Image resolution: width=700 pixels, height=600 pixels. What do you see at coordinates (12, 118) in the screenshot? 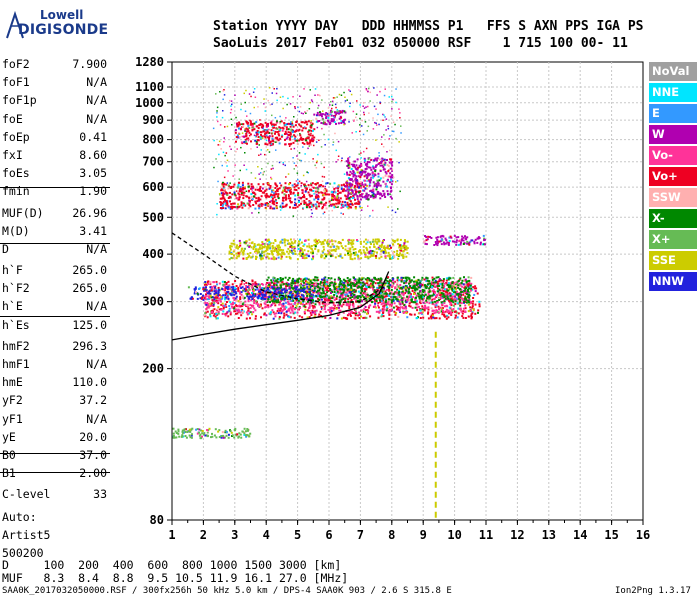
I see `param-name: foE` at bounding box center [12, 118].